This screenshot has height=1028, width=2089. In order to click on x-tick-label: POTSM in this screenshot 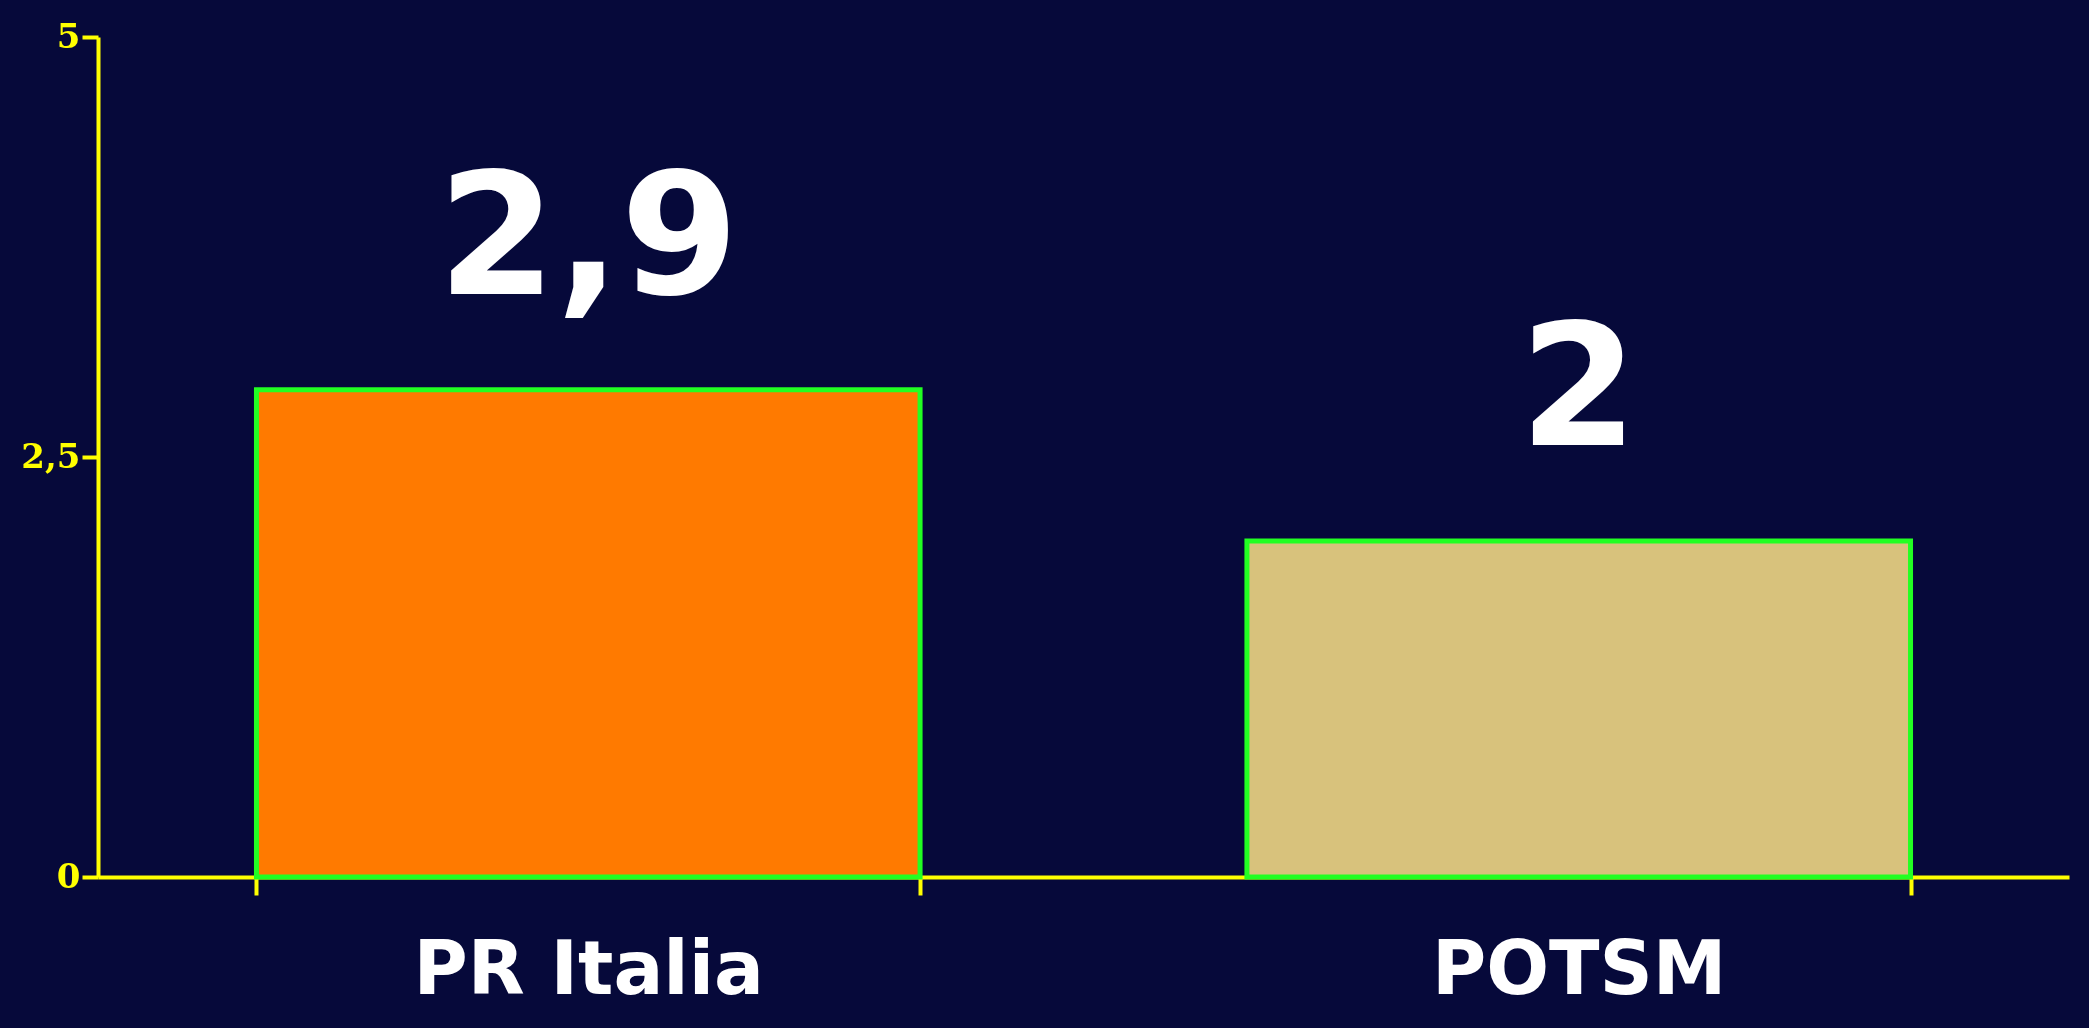, I will do `click(1579, 967)`.